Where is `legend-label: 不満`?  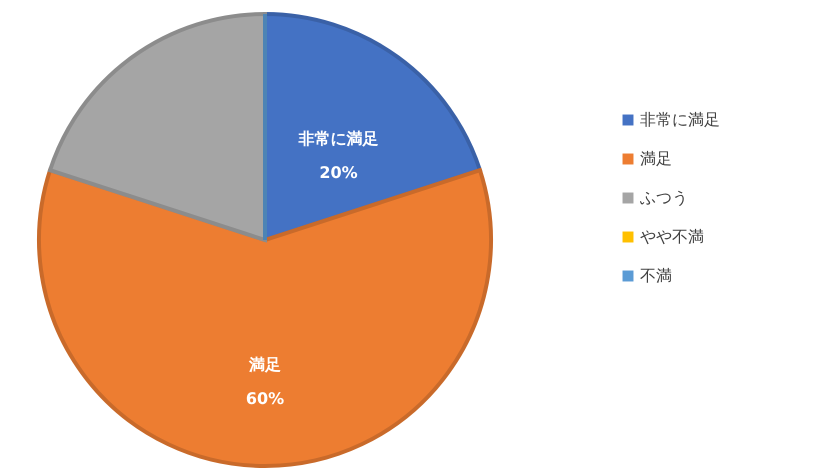
legend-label: 不満 is located at coordinates (656, 275).